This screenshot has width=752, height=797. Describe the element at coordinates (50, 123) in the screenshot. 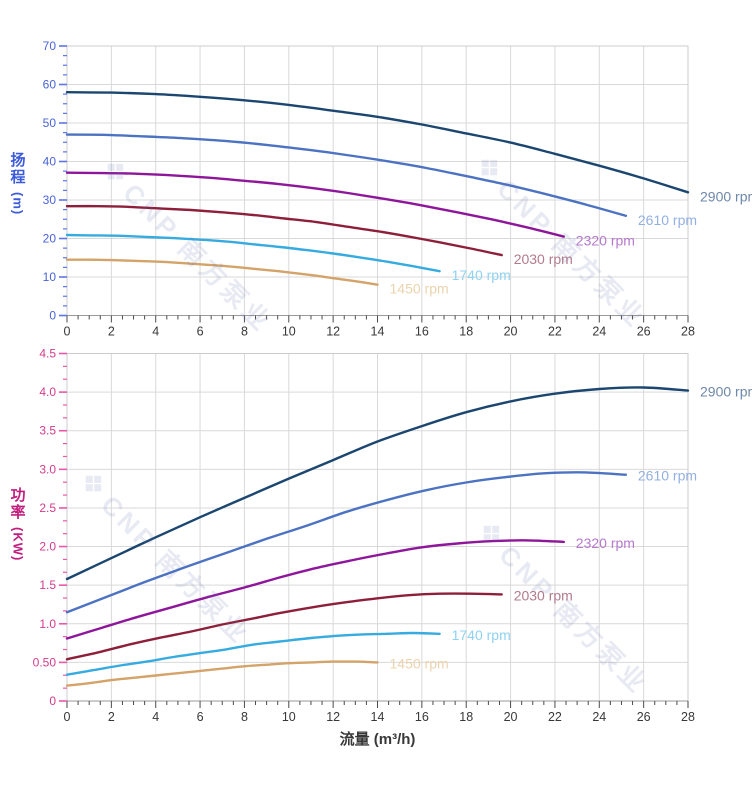

I see `y-tick-label: 50` at that location.